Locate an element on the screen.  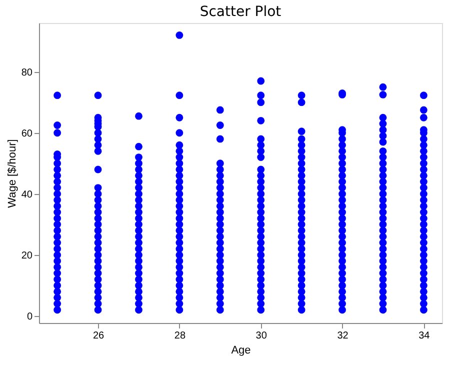
y-tick-label: 40 is located at coordinates (27, 194).